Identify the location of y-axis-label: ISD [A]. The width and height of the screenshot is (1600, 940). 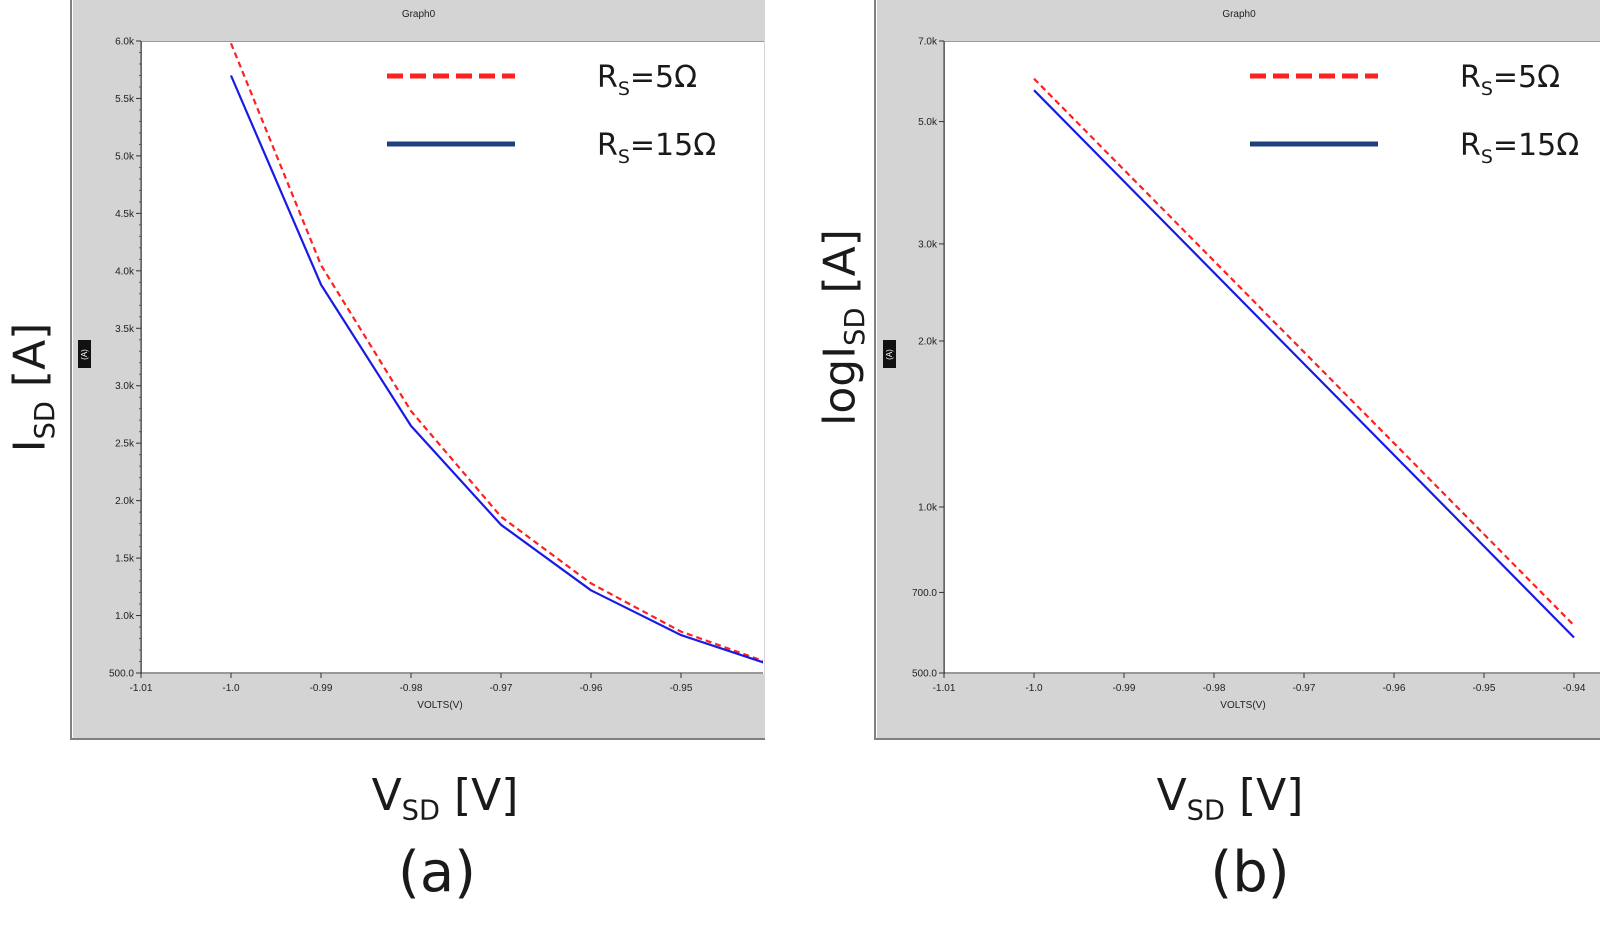
(33, 388).